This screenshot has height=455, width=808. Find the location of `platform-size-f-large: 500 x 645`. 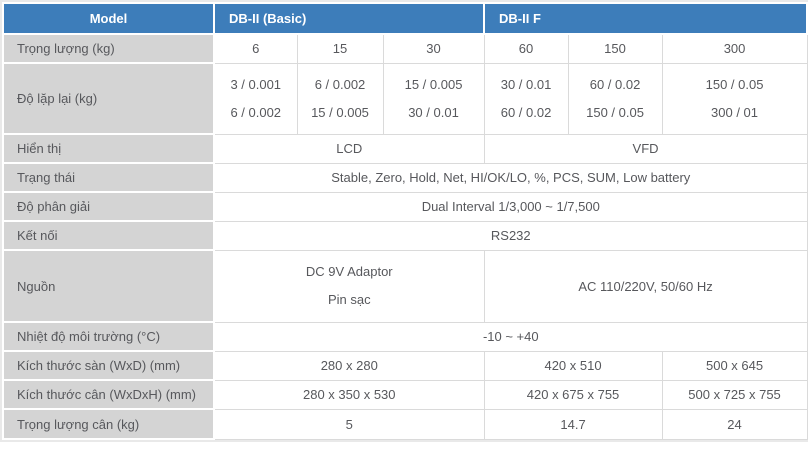

platform-size-f-large: 500 x 645 is located at coordinates (734, 365).